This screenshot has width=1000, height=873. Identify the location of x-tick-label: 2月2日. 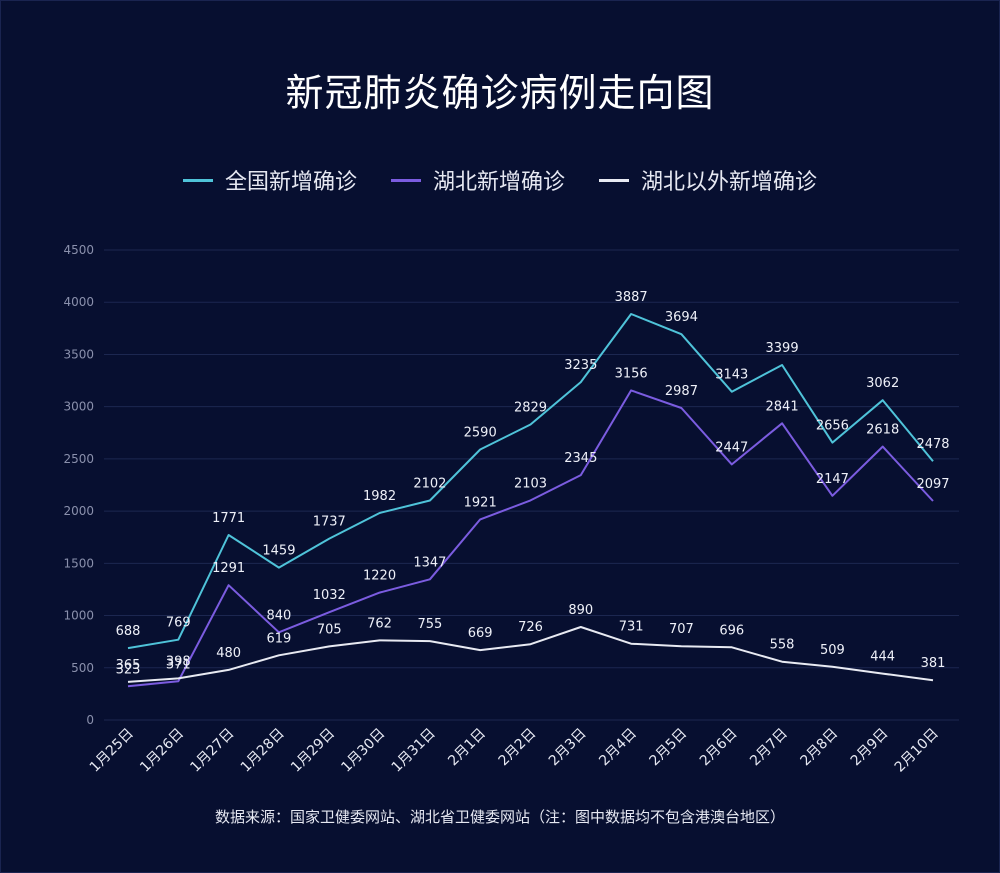
(518, 748).